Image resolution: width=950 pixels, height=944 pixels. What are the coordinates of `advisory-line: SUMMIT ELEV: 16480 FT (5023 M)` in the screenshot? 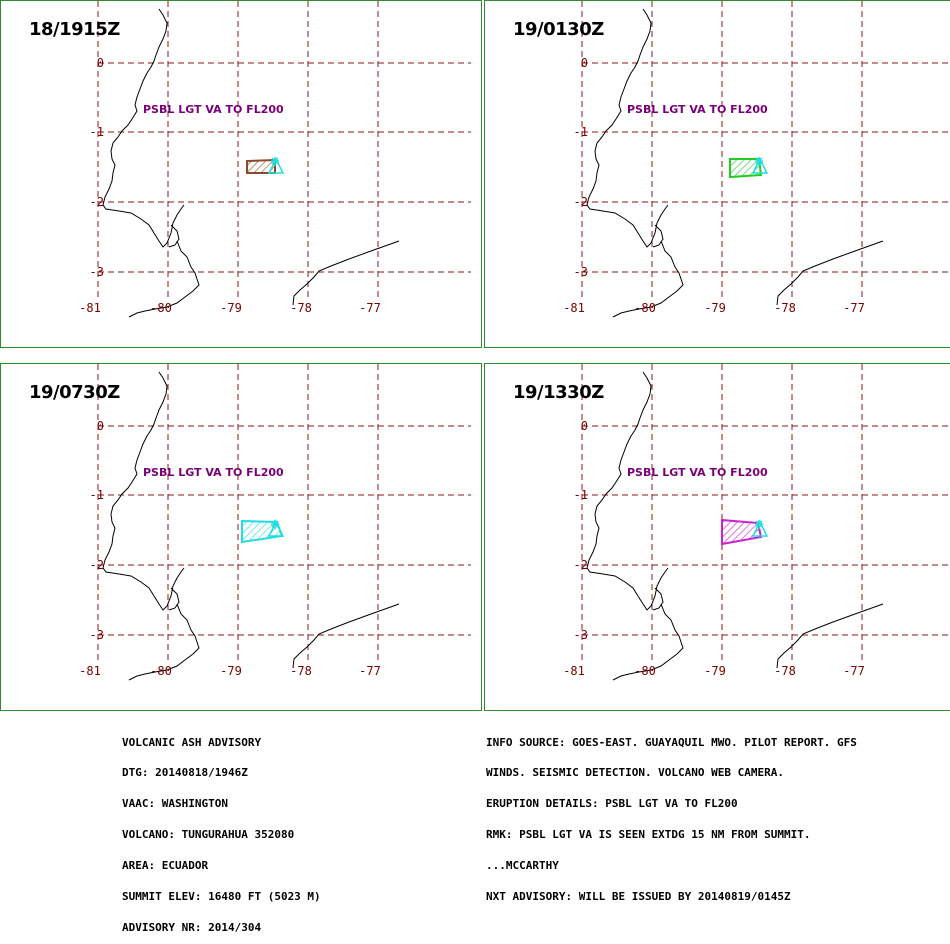 It's located at (221, 897).